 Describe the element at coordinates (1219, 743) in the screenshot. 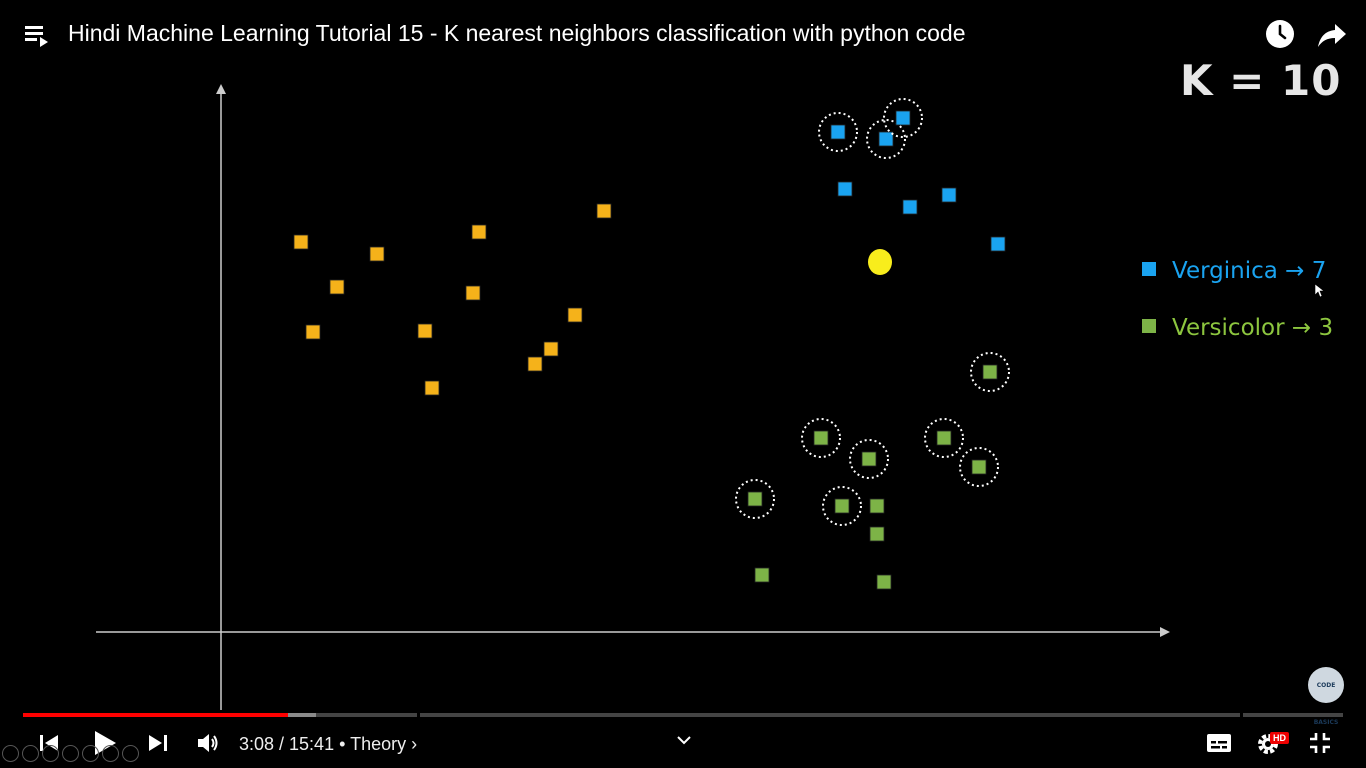

I see `subtitles-icon` at that location.